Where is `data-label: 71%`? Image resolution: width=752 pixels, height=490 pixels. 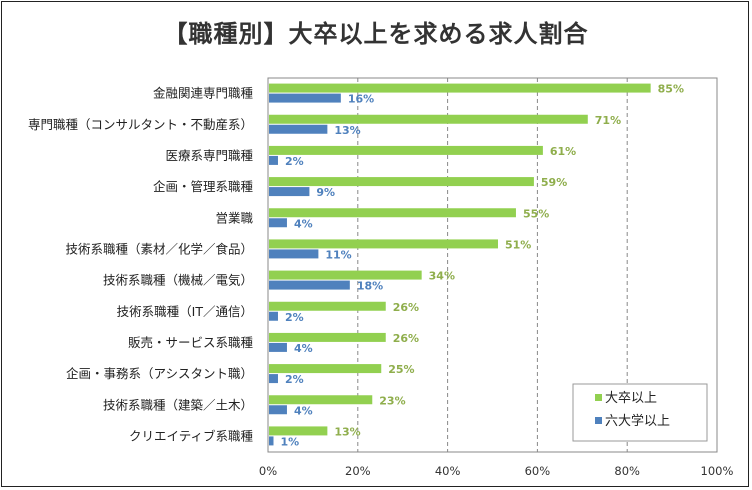 data-label: 71% is located at coordinates (608, 120).